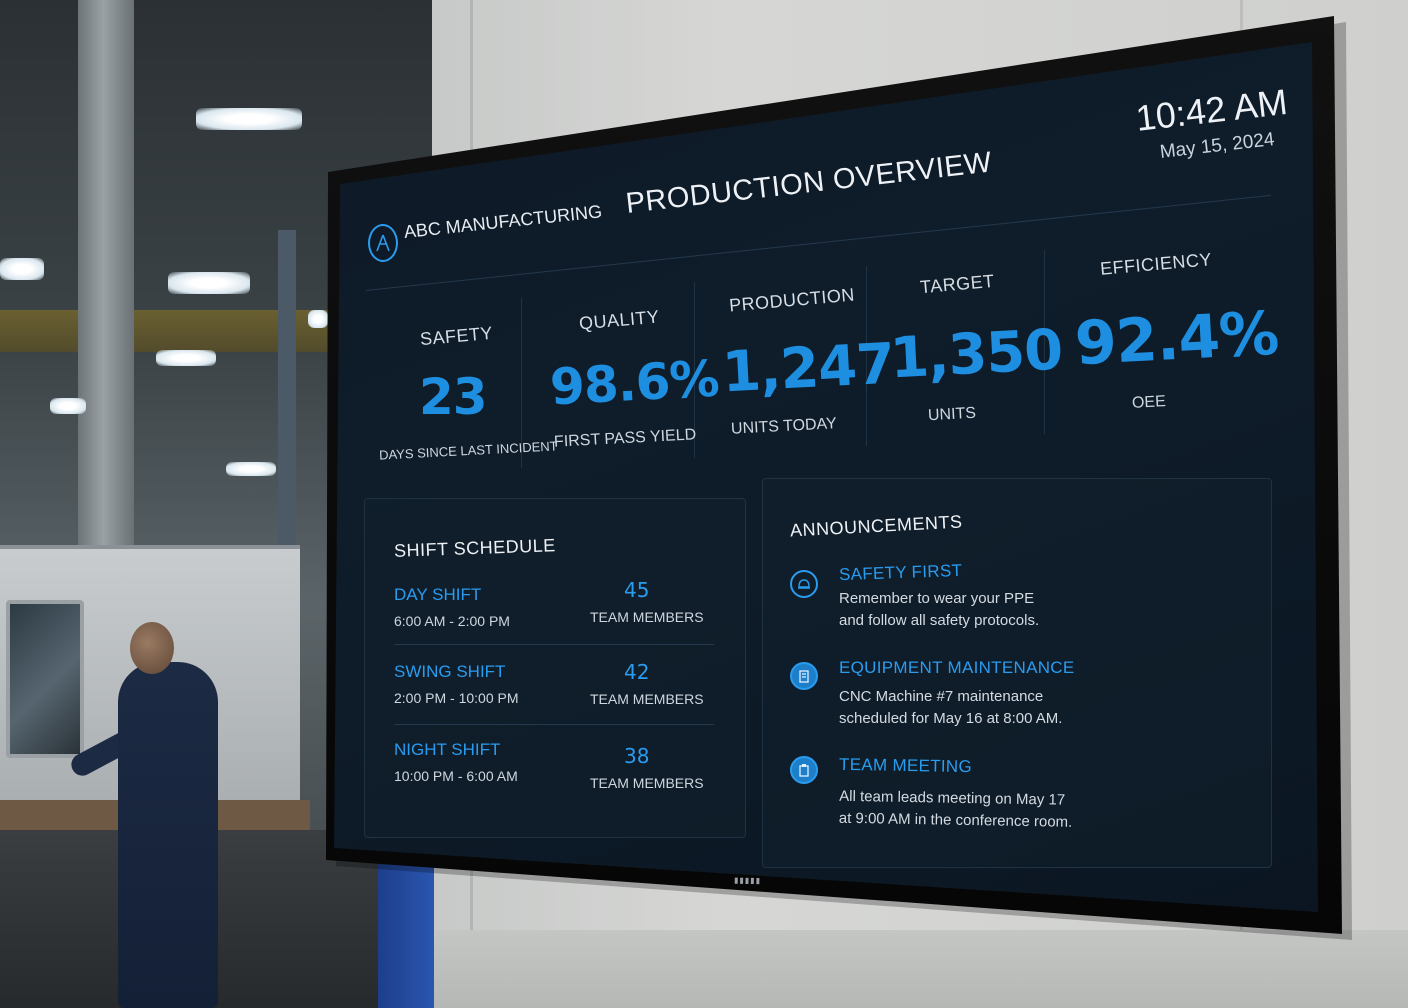 This screenshot has width=1408, height=1008. I want to click on kpi-sub: OEE, so click(1149, 402).